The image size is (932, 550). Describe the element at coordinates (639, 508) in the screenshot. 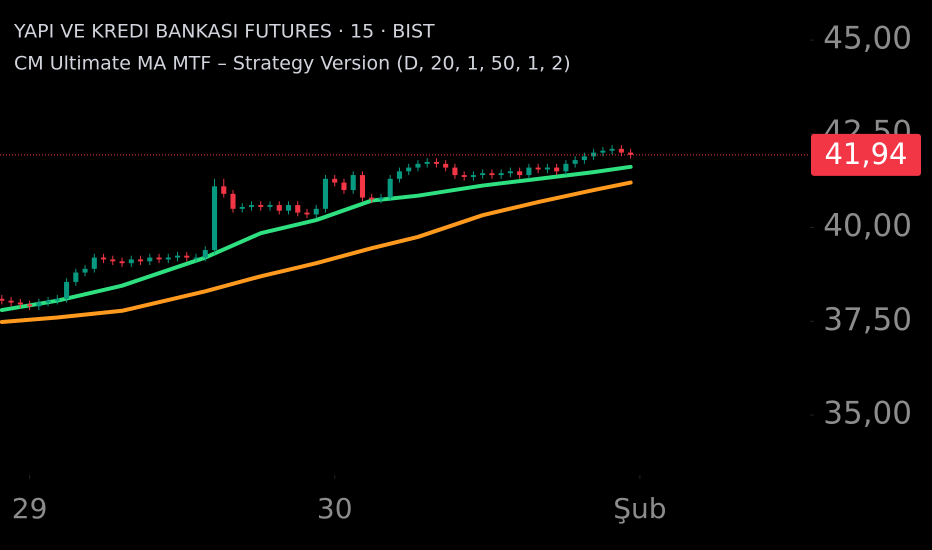

I see `x-tick-label: Şub` at that location.